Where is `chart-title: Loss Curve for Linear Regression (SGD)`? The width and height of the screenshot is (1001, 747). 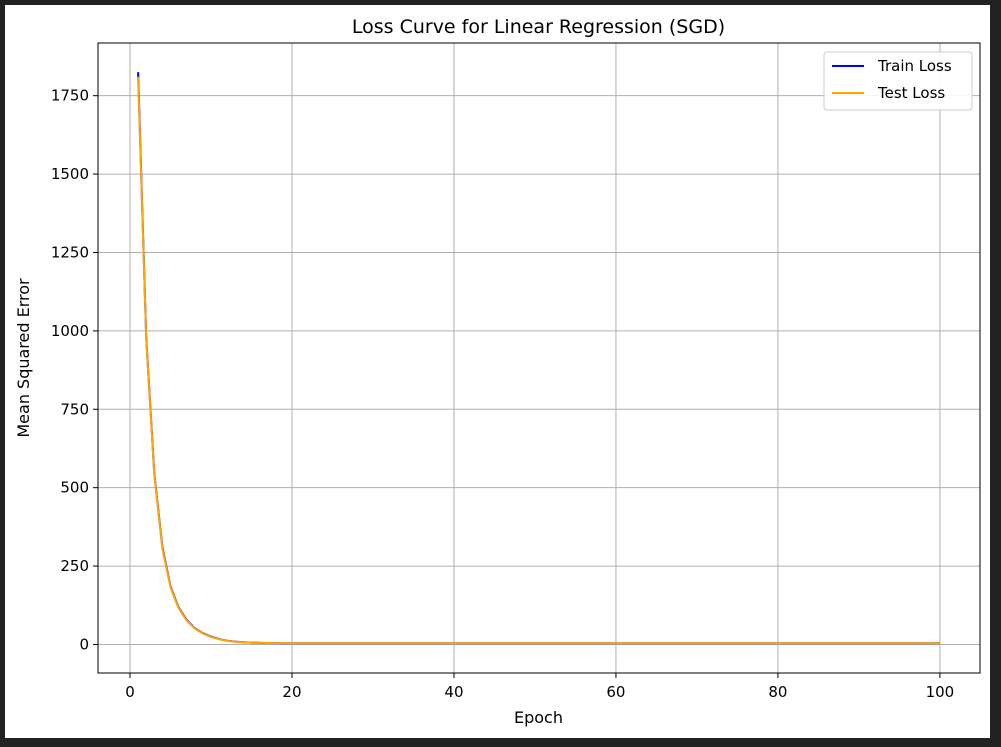
chart-title: Loss Curve for Linear Regression (SGD) is located at coordinates (538, 27).